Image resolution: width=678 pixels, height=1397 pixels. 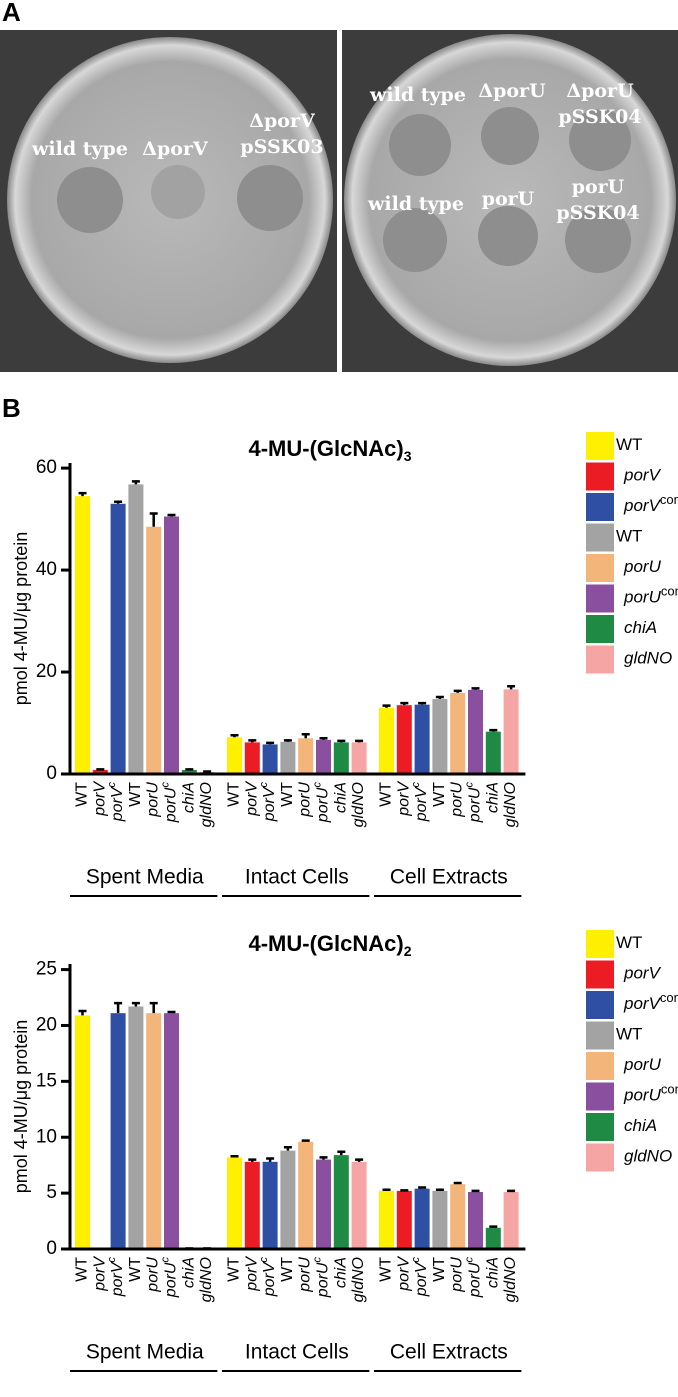 I want to click on tick-superscript: c, so click(x=469, y=1260).